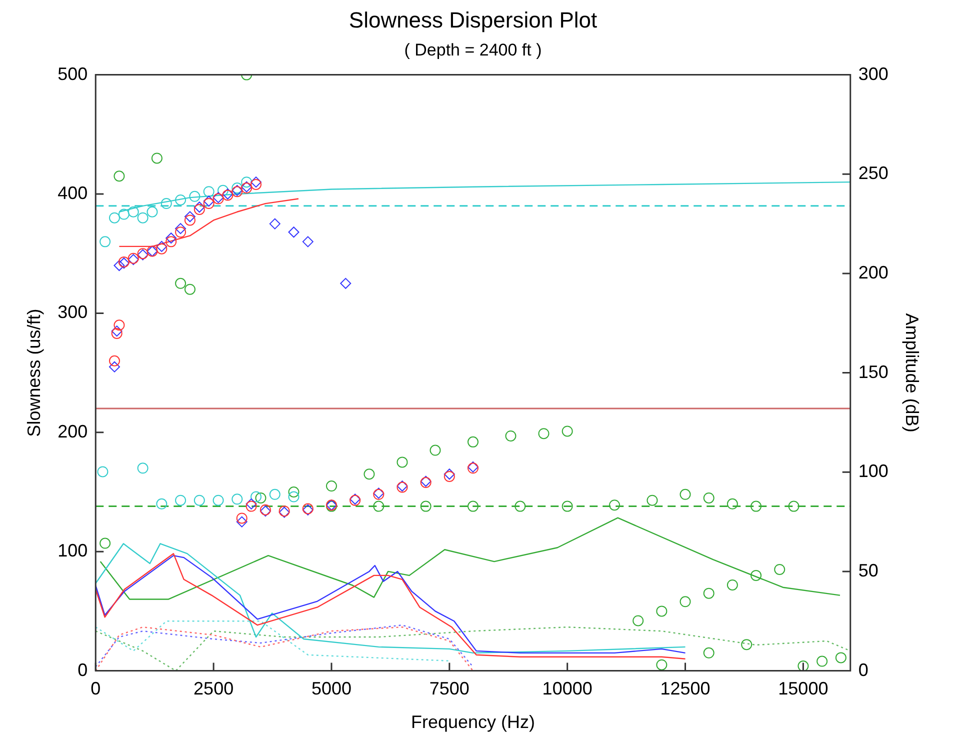  Describe the element at coordinates (873, 173) in the screenshot. I see `y2-tick-label: 250` at that location.